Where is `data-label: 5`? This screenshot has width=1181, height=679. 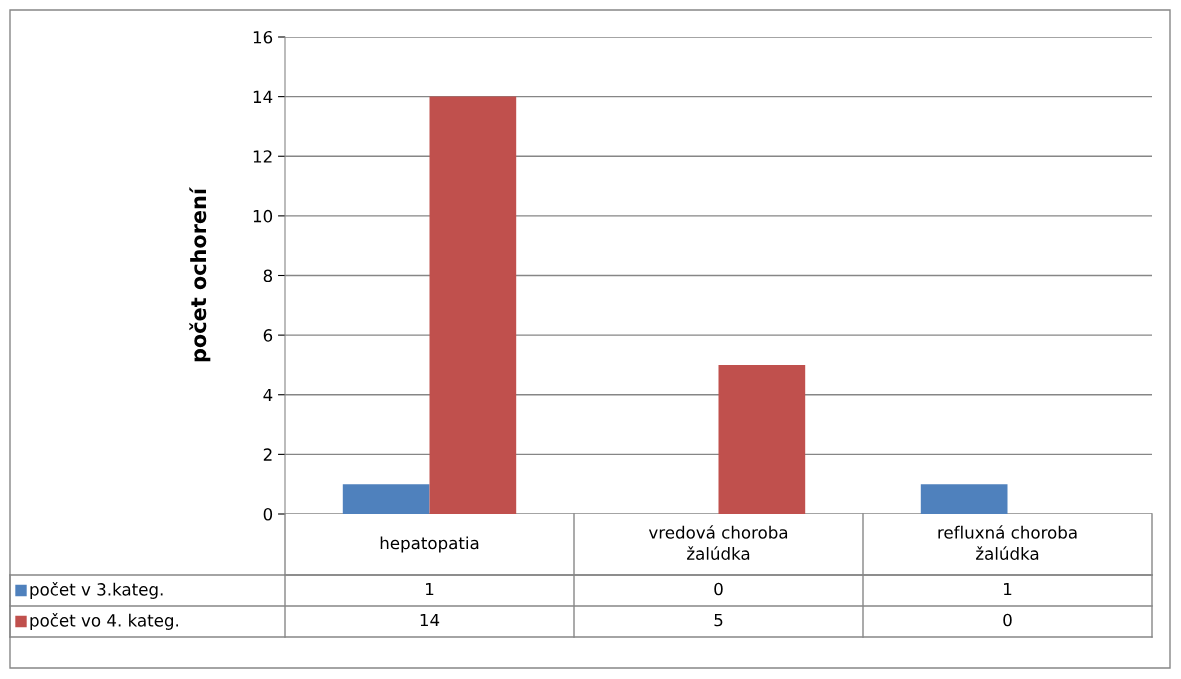 data-label: 5 is located at coordinates (718, 620).